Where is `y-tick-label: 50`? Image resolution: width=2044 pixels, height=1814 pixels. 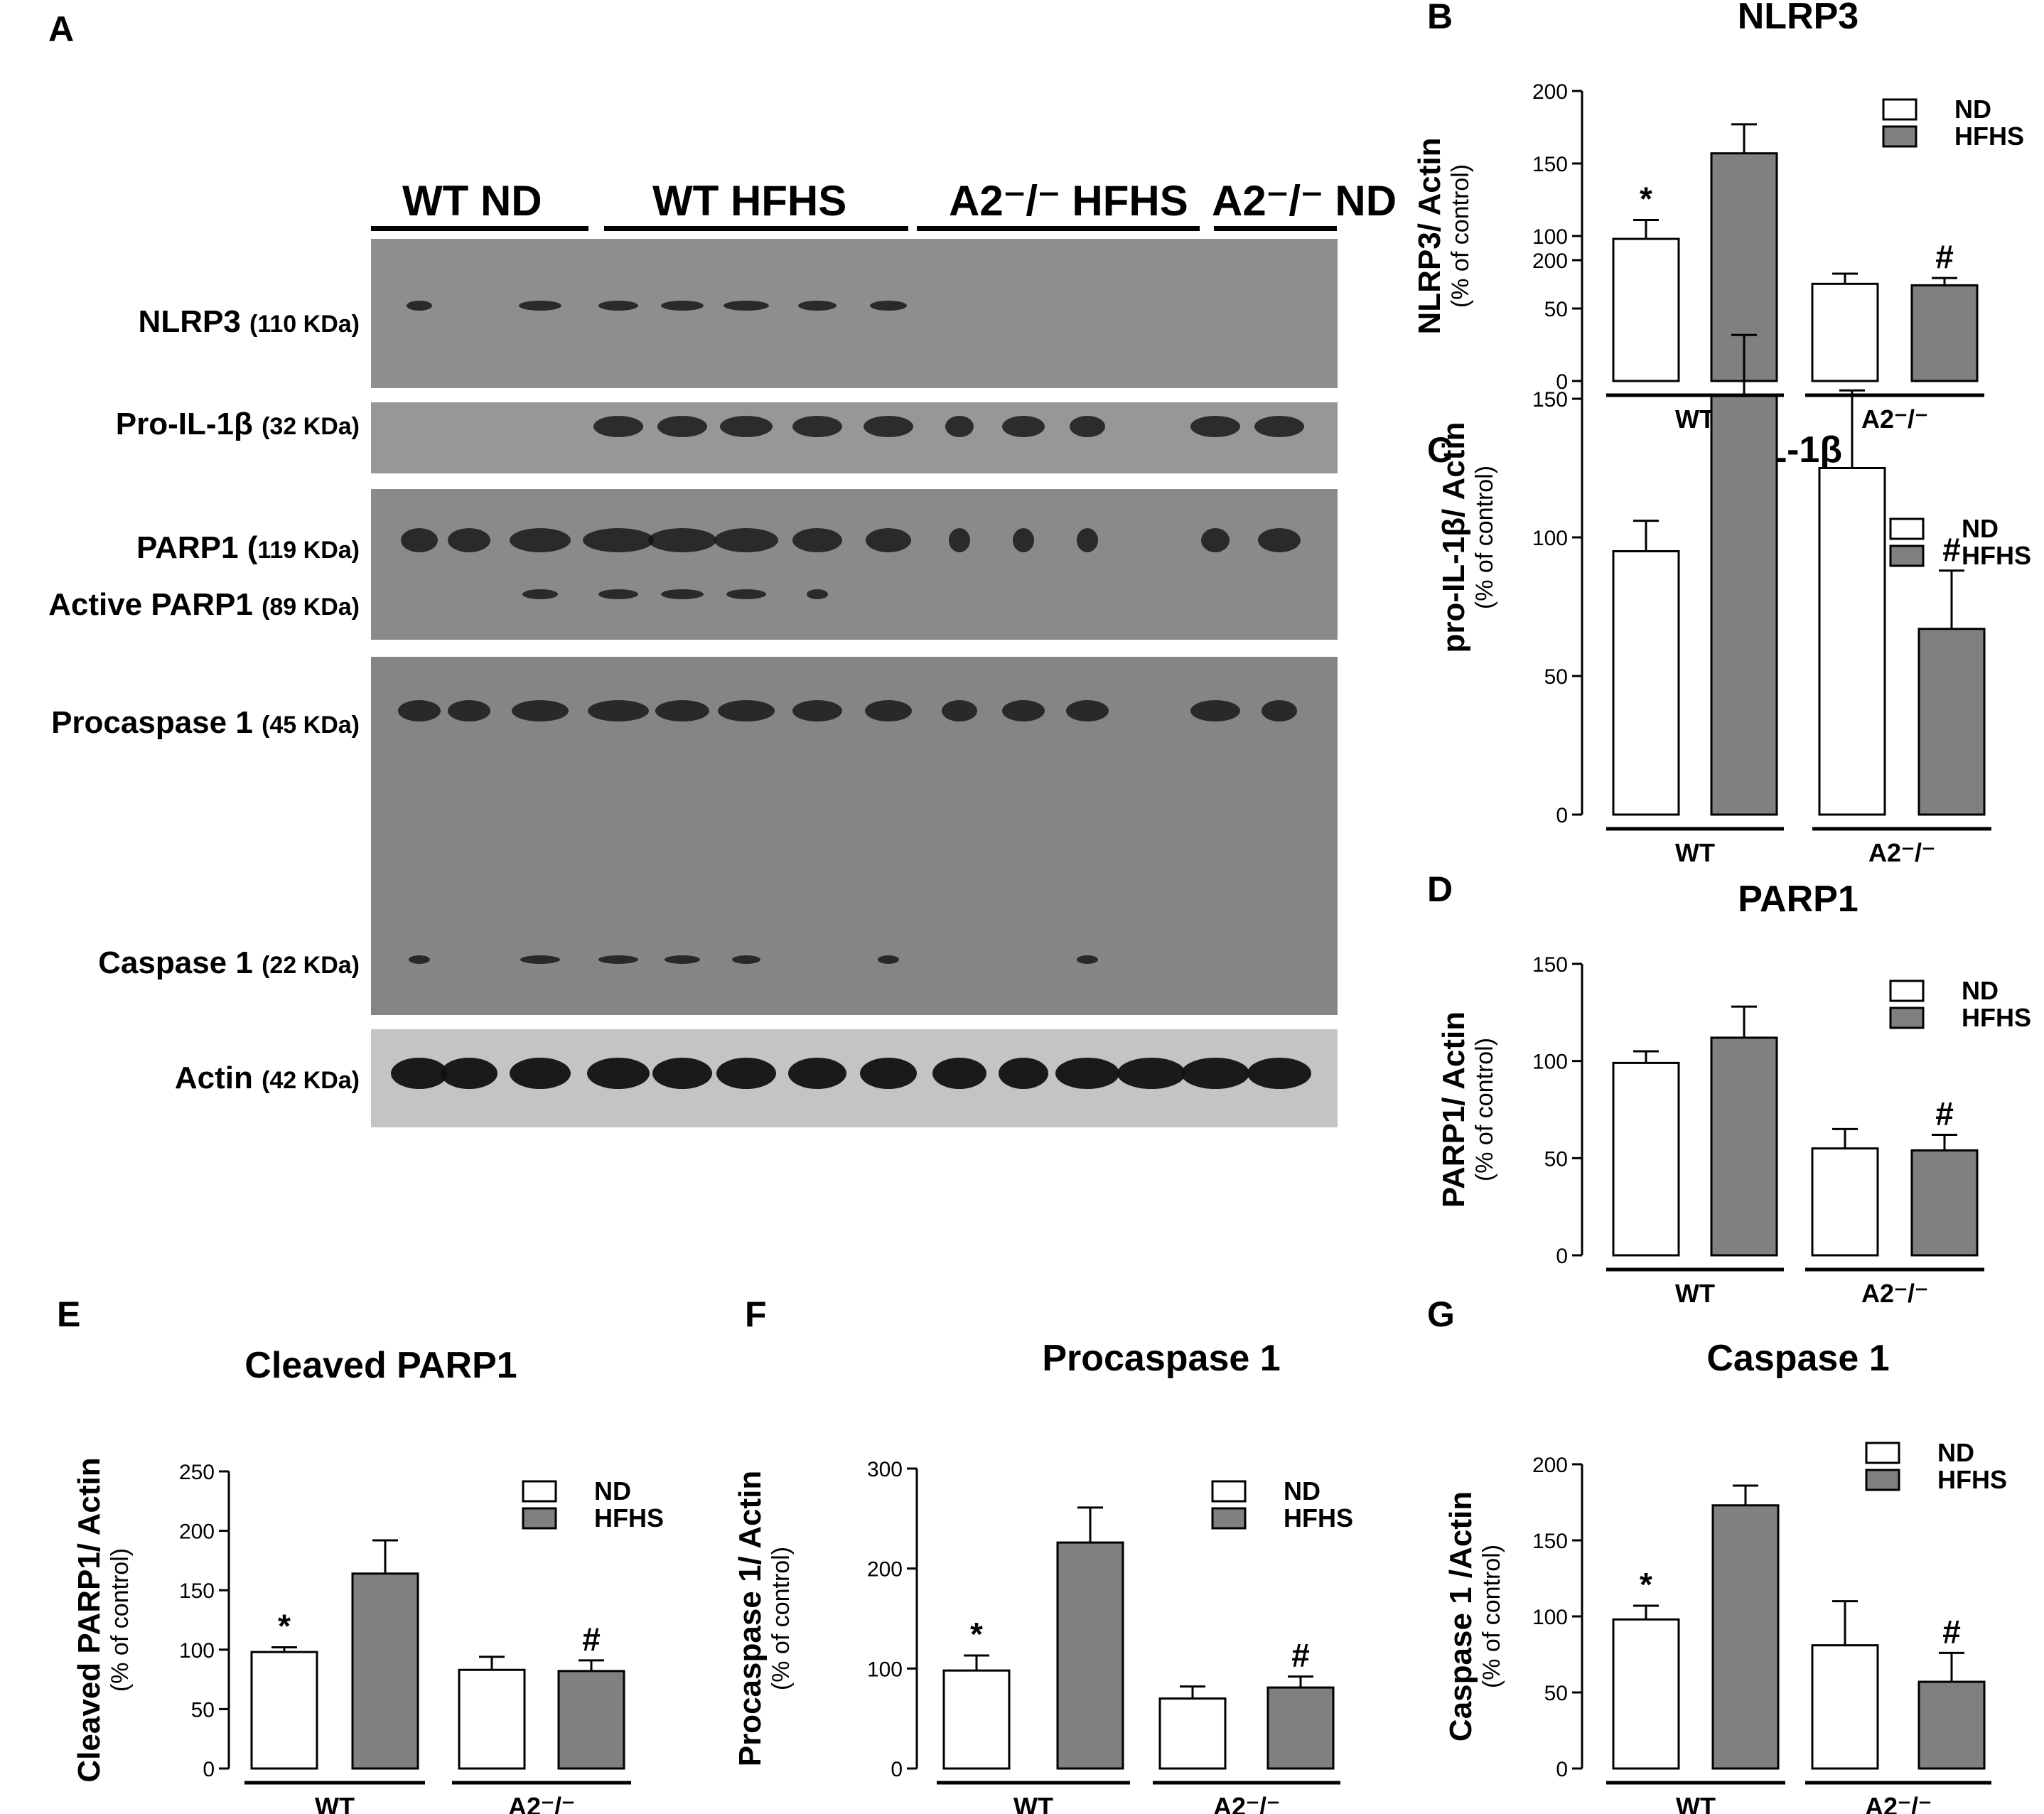 y-tick-label: 50 is located at coordinates (1556, 677).